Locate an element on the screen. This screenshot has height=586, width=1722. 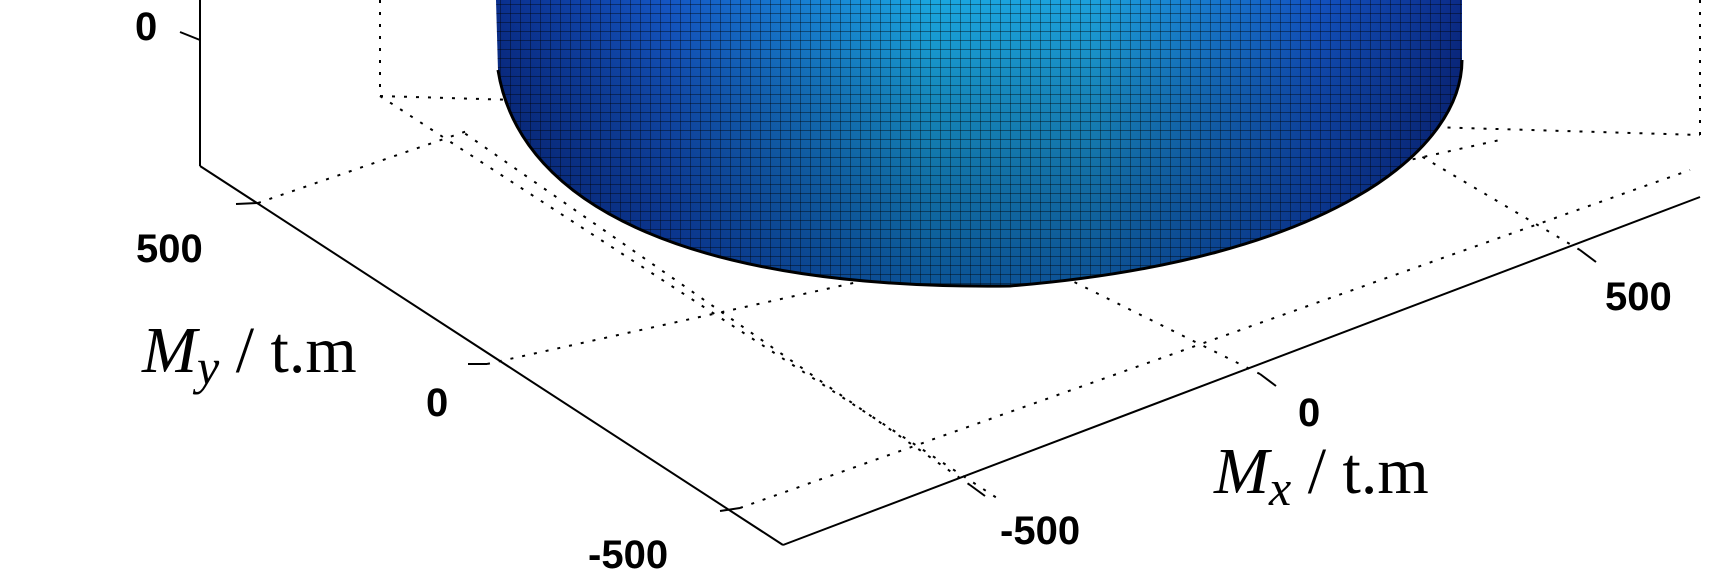
y-tick-label-0: 0 is located at coordinates (437, 403).